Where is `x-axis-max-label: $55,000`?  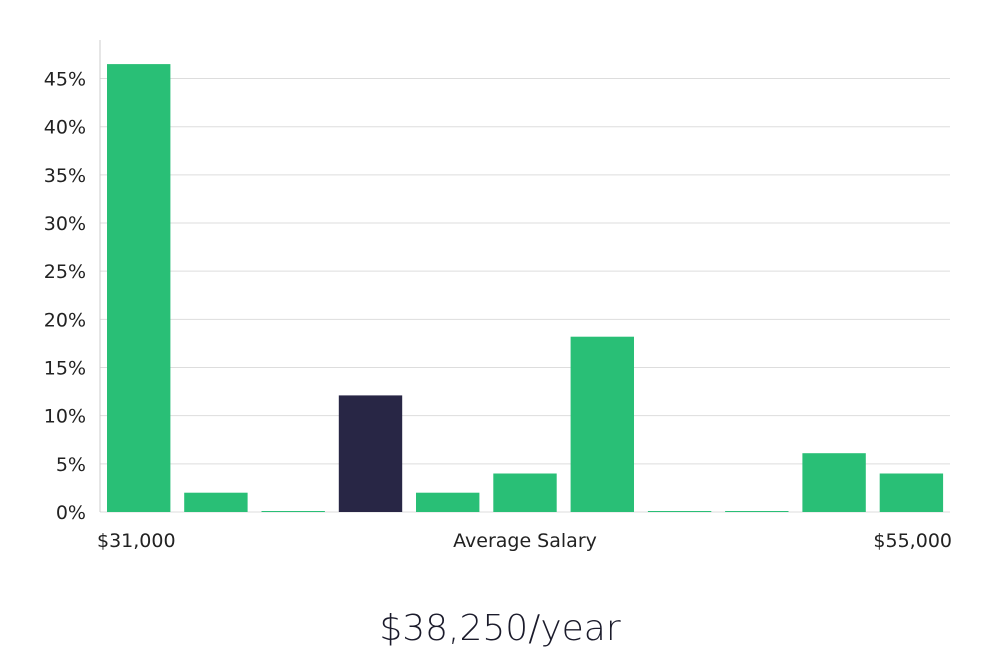 x-axis-max-label: $55,000 is located at coordinates (912, 541).